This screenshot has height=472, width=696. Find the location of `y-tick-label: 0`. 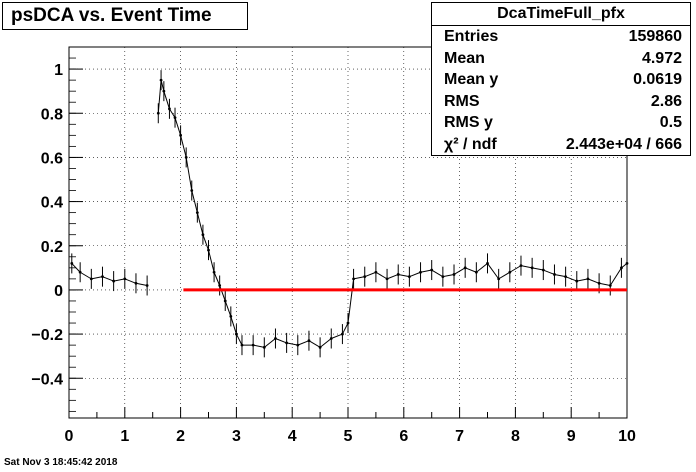

y-tick-label: 0 is located at coordinates (58, 291).